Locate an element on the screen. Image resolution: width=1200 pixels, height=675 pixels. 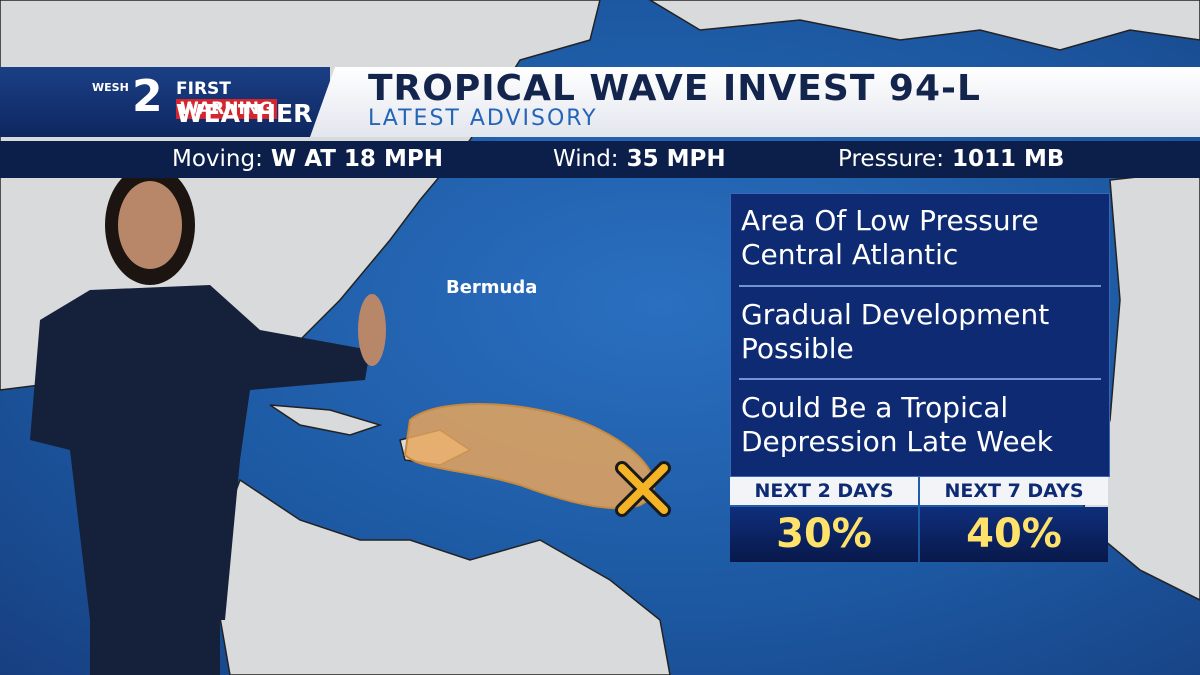
stat: Wind: 35 MPH is located at coordinates (639, 159).